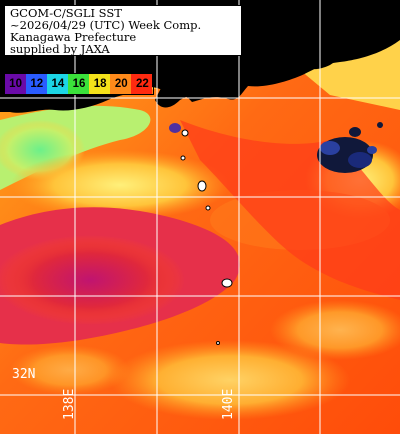  Describe the element at coordinates (208, 208) in the screenshot. I see `island-mikura` at that location.